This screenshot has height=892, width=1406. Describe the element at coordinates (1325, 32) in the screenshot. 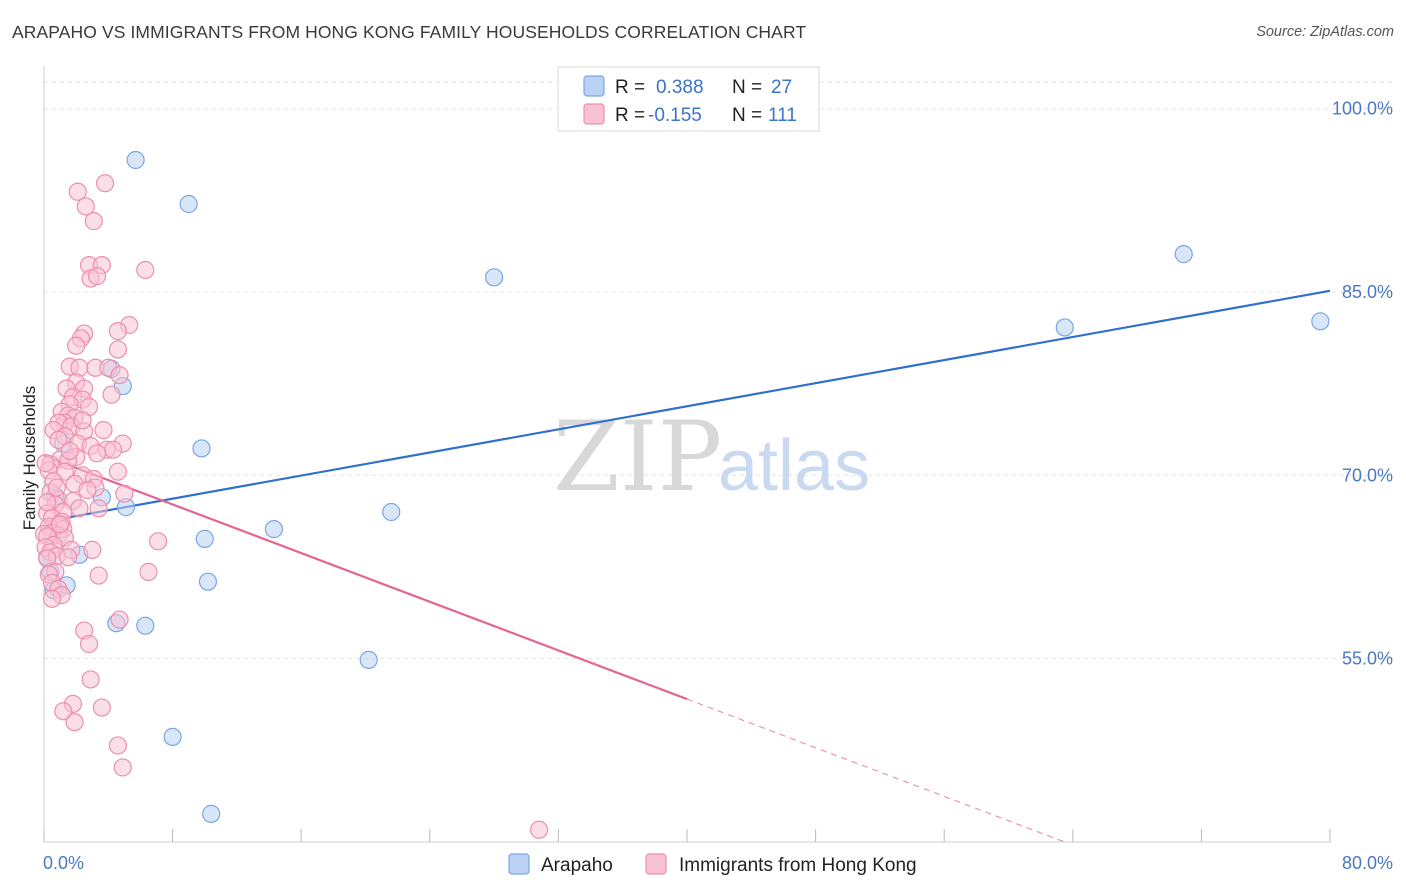

I see `source-credit: Source: ZipAtlas.com` at that location.